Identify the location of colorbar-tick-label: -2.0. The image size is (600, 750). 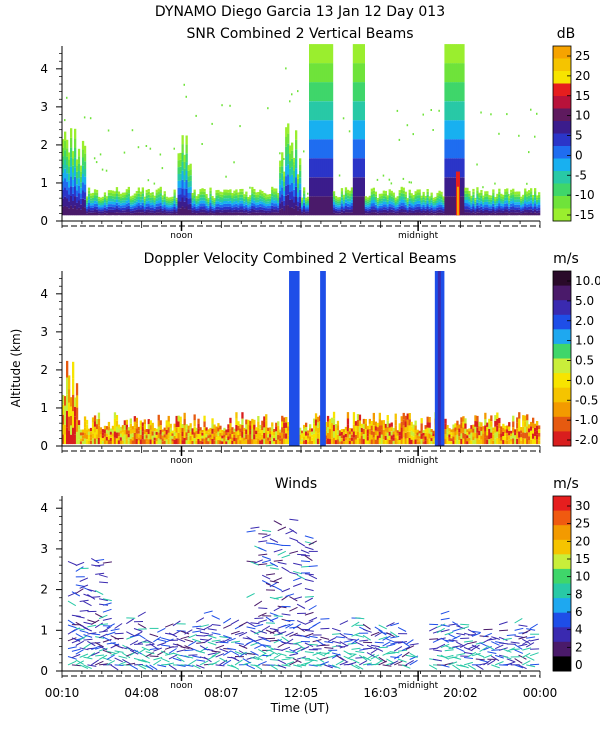
(586, 440).